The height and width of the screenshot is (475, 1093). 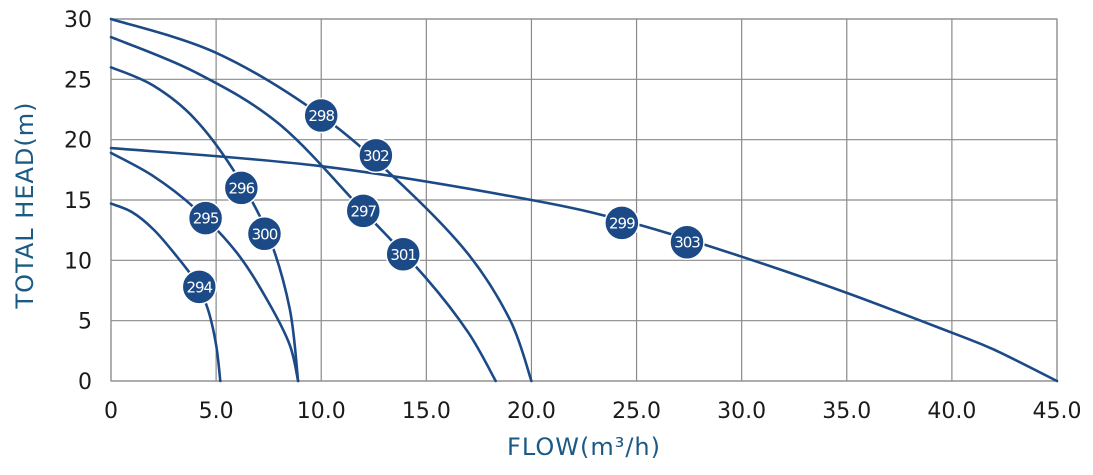 What do you see at coordinates (78, 261) in the screenshot?
I see `y-tick-label: 10` at bounding box center [78, 261].